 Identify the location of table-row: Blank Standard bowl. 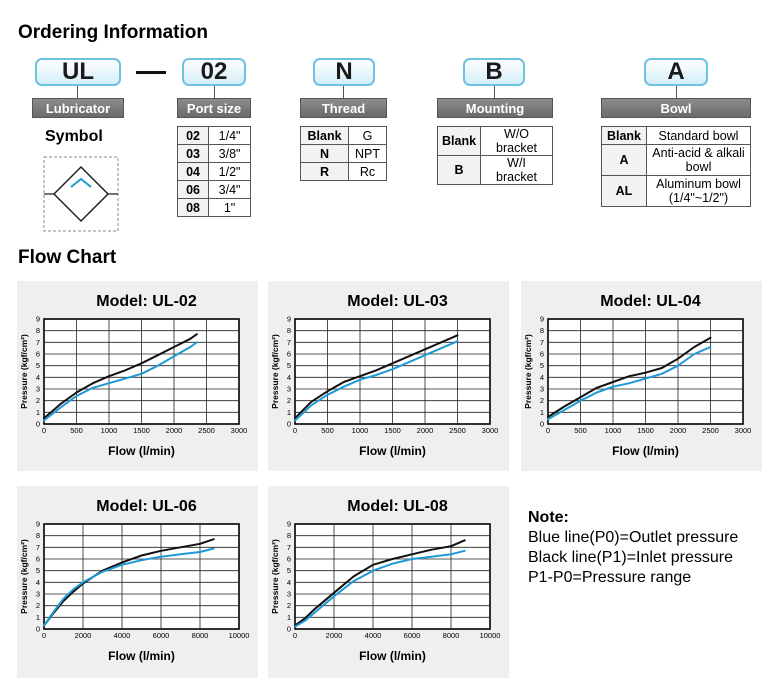
(676, 135).